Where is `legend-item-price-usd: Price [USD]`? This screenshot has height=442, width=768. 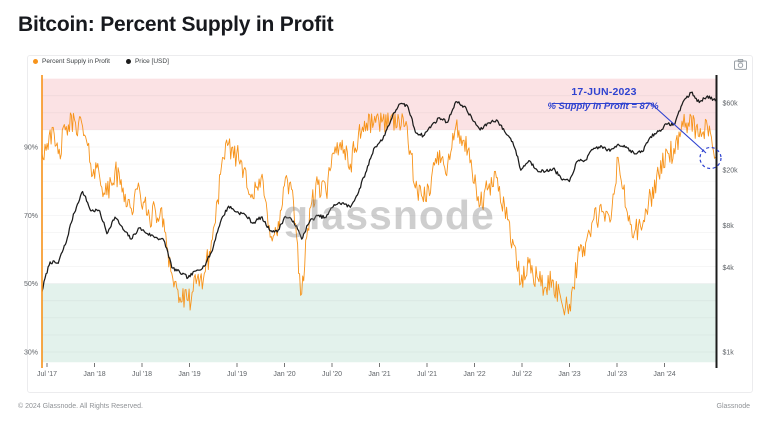 legend-item-price-usd: Price [USD] is located at coordinates (147, 61).